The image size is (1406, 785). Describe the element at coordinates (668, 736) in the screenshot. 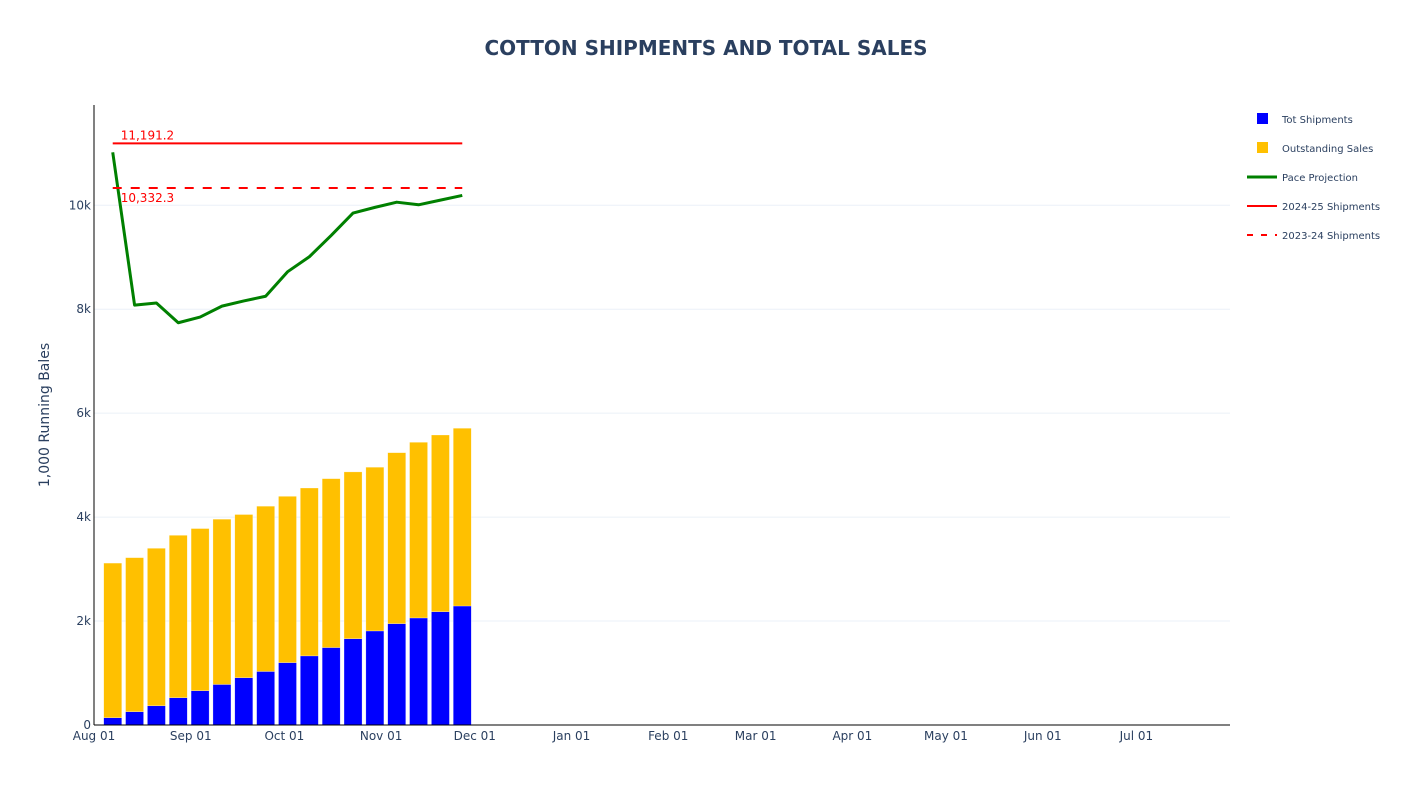

I see `x-tick-label: Feb 01` at that location.